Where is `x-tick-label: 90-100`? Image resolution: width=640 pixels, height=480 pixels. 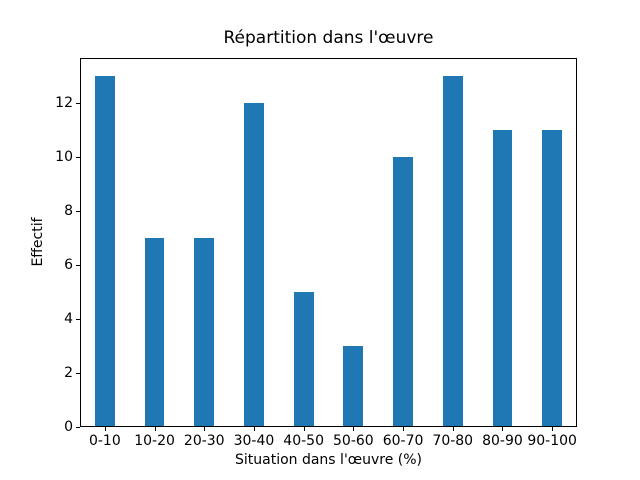 x-tick-label: 90-100 is located at coordinates (552, 441).